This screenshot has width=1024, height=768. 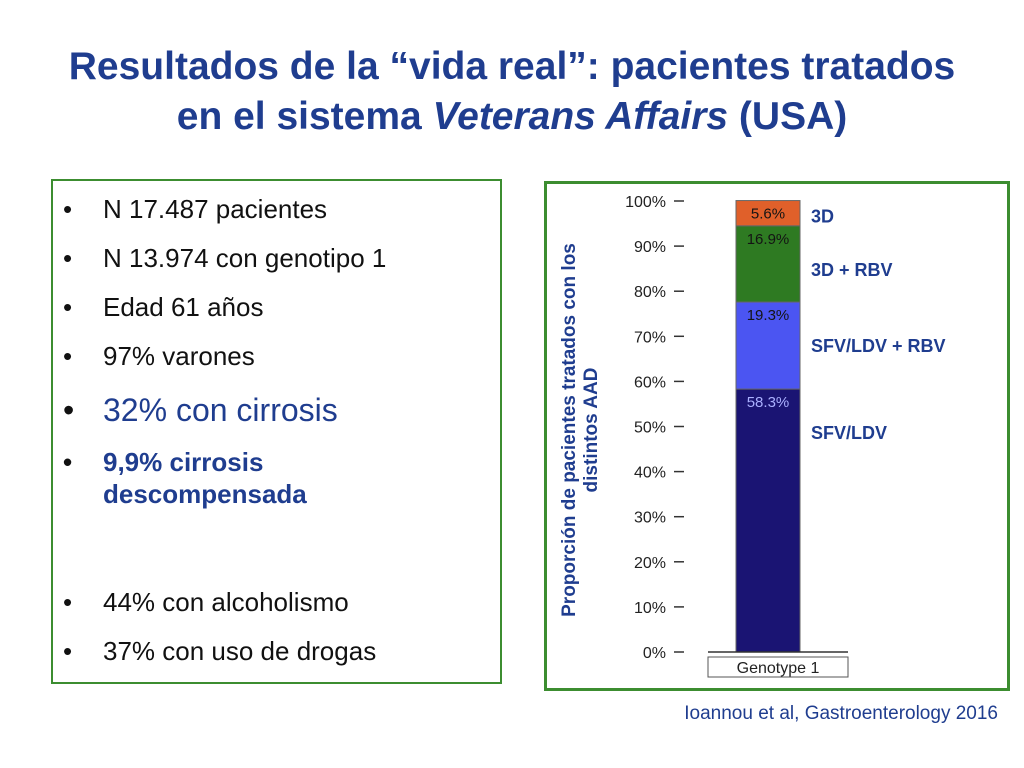 What do you see at coordinates (224, 258) in the screenshot?
I see `bullet-genotype-1: N 13.974 con genotipo 1` at bounding box center [224, 258].